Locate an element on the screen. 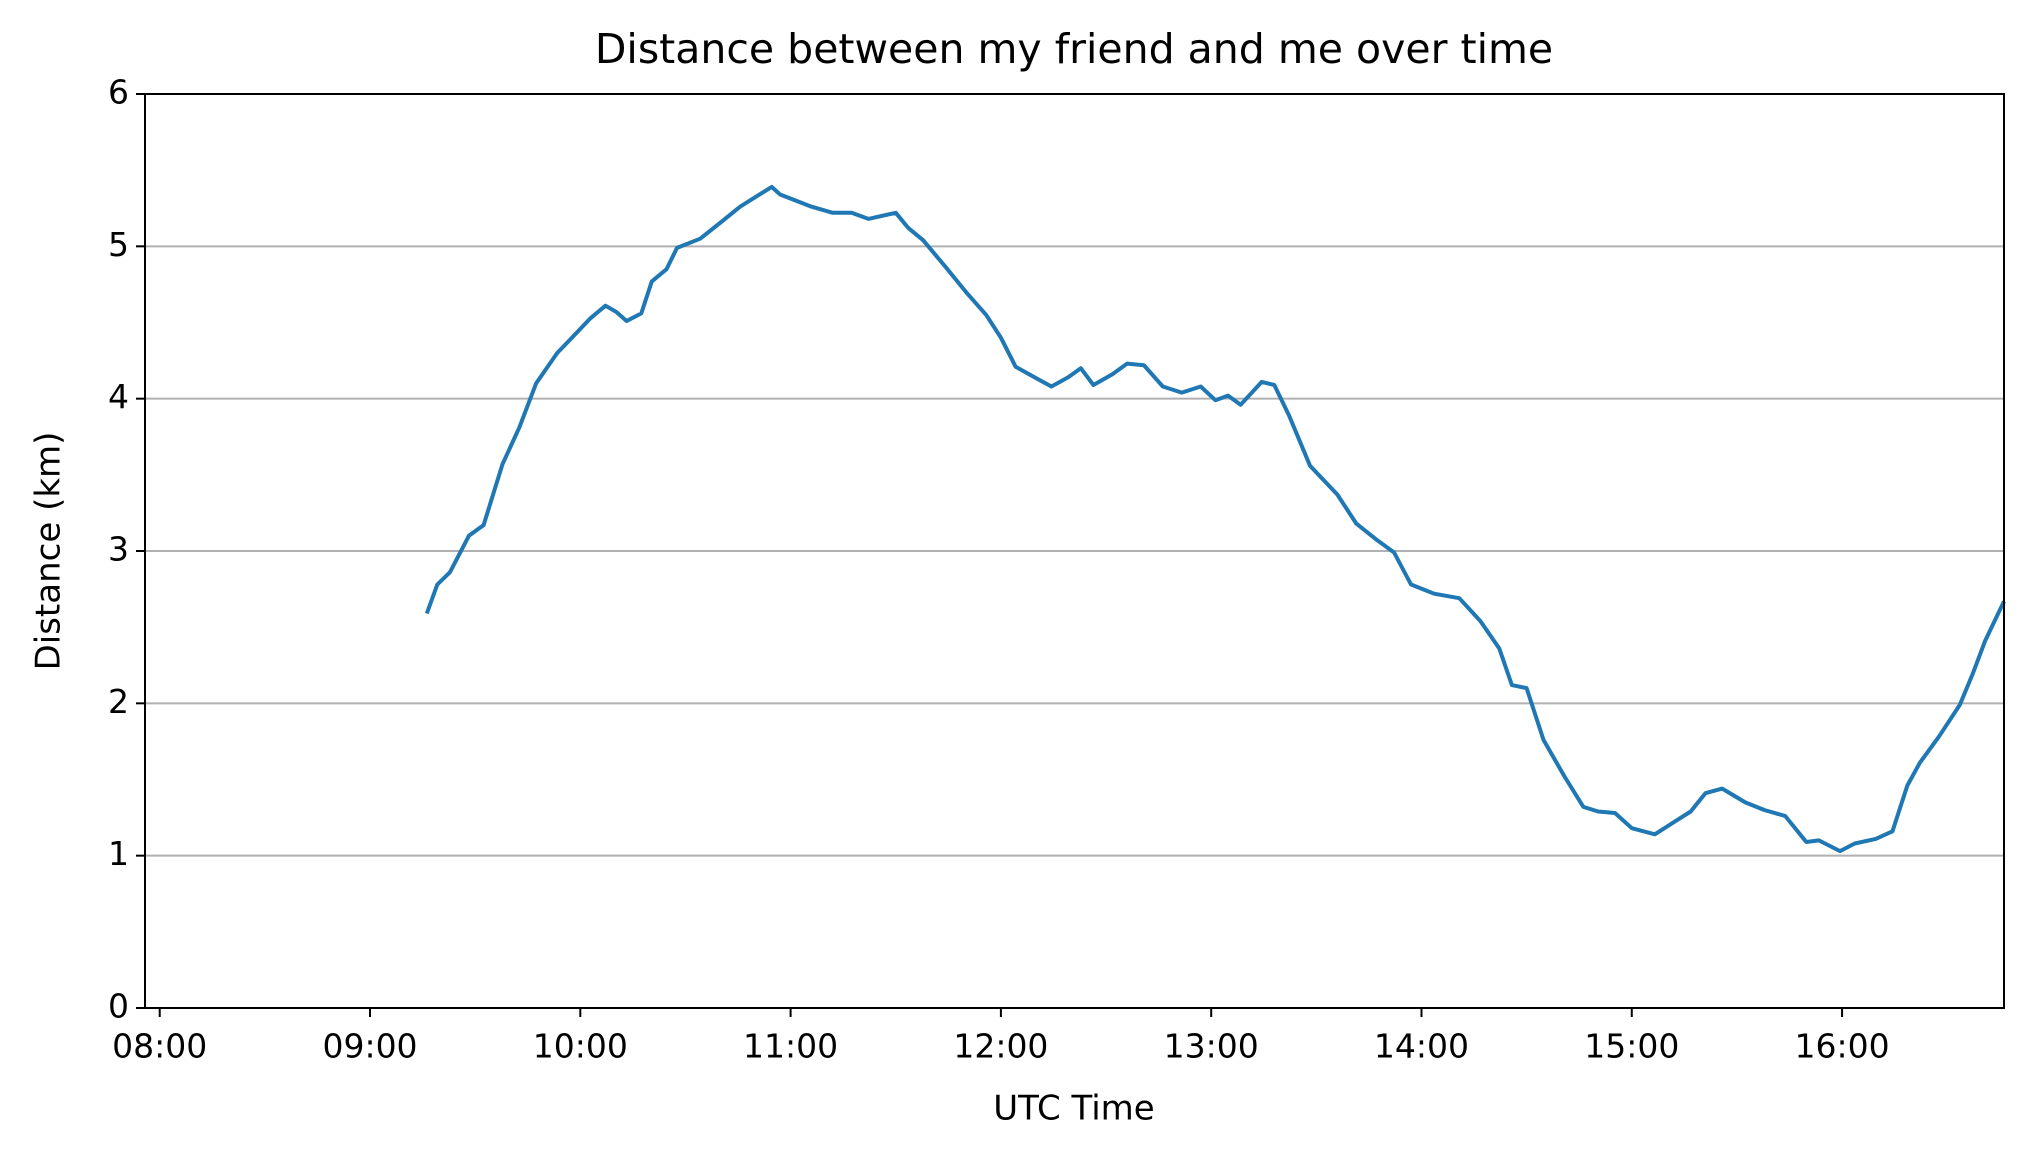  x-axis-label: UTC Time is located at coordinates (1073, 1109).